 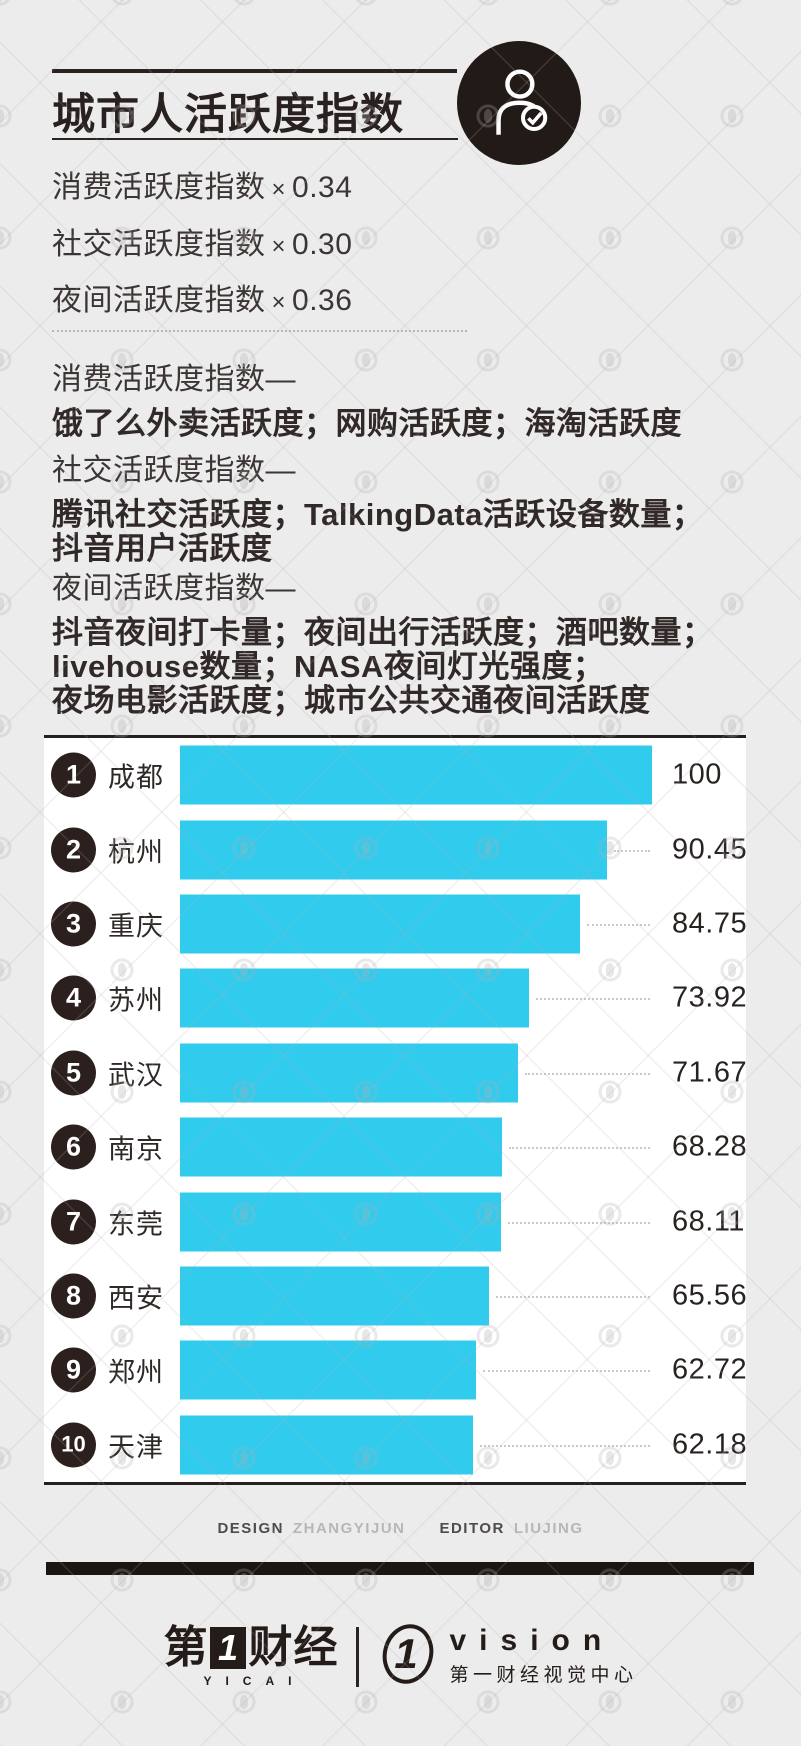 What do you see at coordinates (400, 1568) in the screenshot?
I see `footer-divider-bar` at bounding box center [400, 1568].